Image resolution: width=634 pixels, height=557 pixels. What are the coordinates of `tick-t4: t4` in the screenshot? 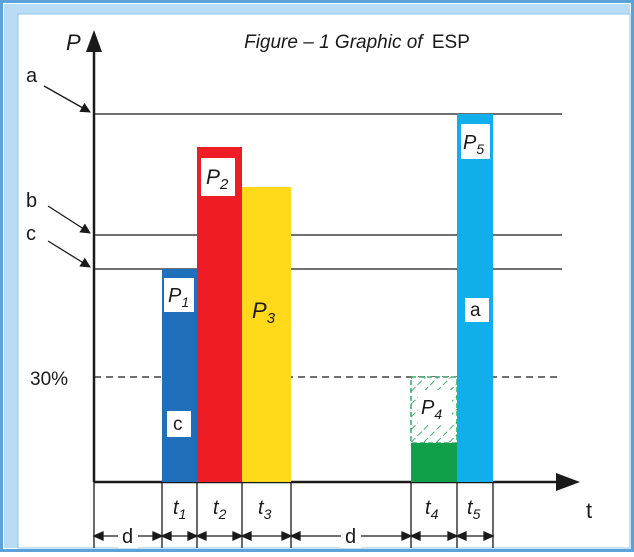 It's located at (432, 509).